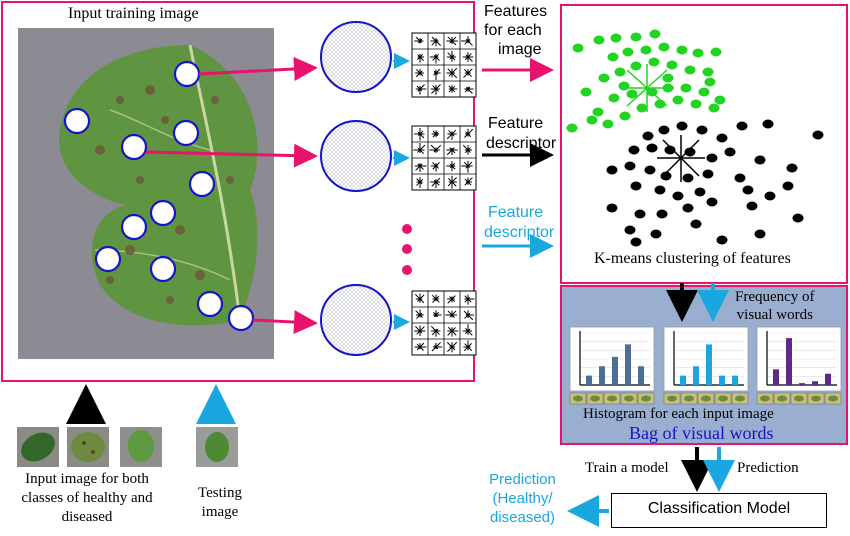  I want to click on feature-descriptor-black-label: Feature descriptor, so click(521, 133).